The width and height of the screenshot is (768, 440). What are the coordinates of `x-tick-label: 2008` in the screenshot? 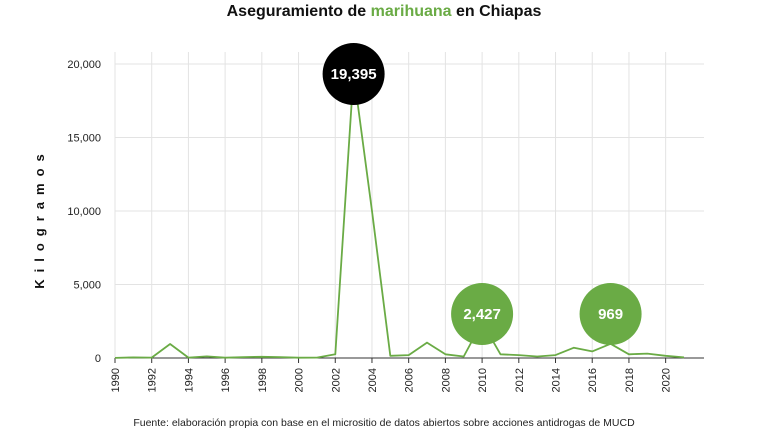 It's located at (446, 380).